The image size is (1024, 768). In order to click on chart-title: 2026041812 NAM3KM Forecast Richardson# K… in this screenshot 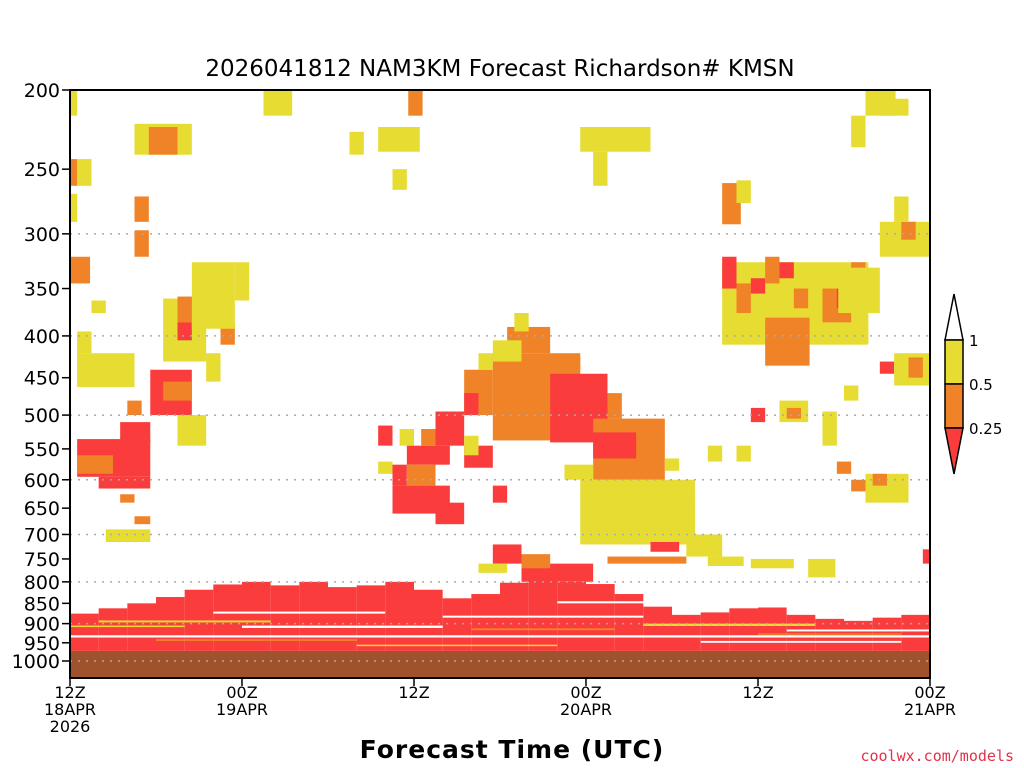, I will do `click(499, 69)`.